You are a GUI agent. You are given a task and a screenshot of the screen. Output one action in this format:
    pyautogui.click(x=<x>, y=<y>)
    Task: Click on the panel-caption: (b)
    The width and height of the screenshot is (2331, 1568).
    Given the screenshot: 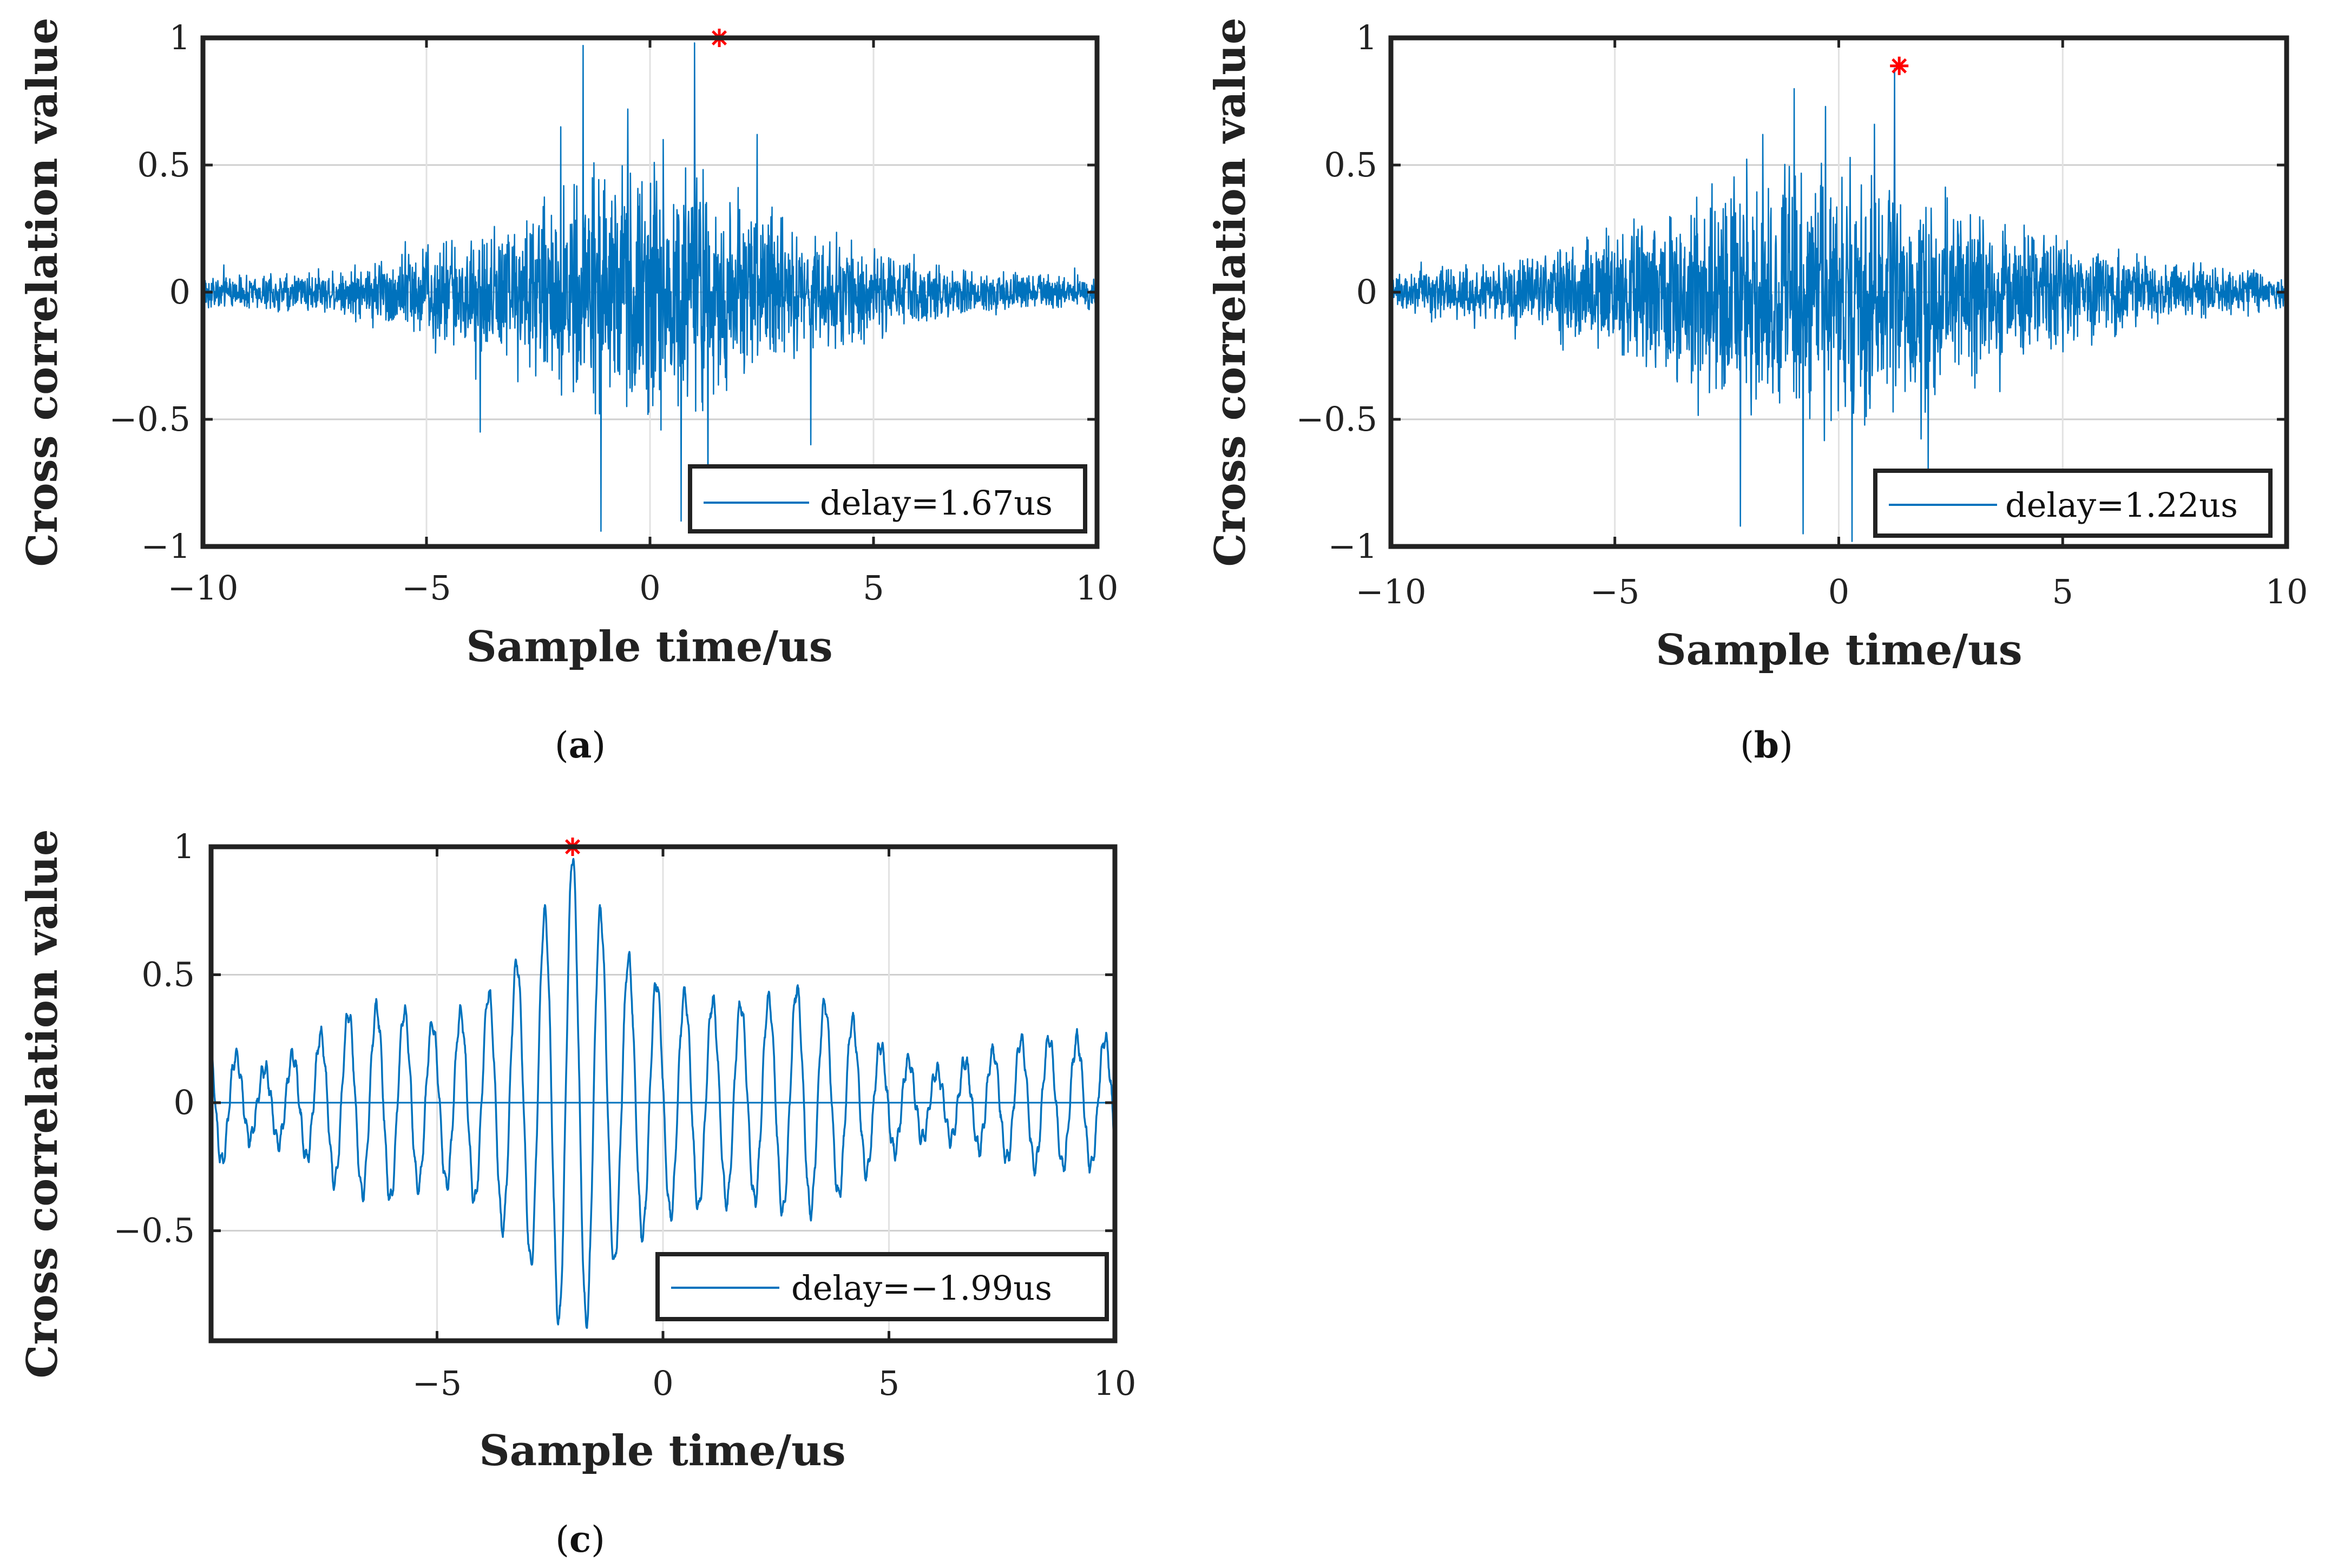 What is the action you would take?
    pyautogui.click(x=1766, y=745)
    